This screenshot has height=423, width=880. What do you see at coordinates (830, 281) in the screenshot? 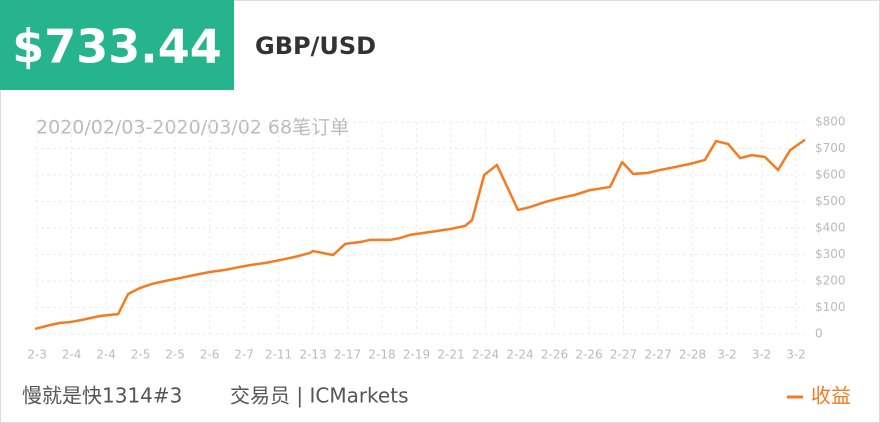
I see `y-tick-label: $200` at bounding box center [830, 281].